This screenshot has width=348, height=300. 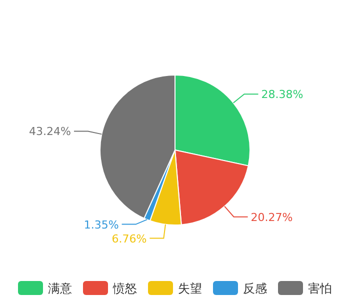 I want to click on data-label: 20.27%, so click(x=271, y=217).